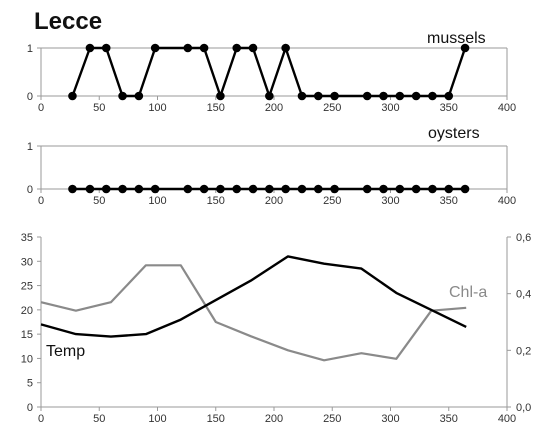 This screenshot has width=545, height=436. What do you see at coordinates (27, 238) in the screenshot?
I see `left-y-tick-label: 35` at bounding box center [27, 238].